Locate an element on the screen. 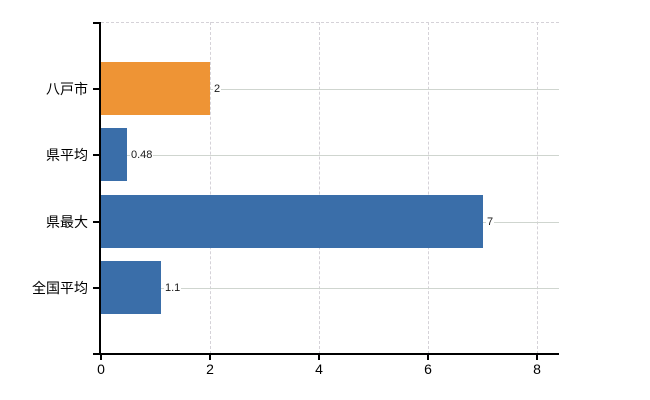  category-label: 全国平均 is located at coordinates (60, 288).